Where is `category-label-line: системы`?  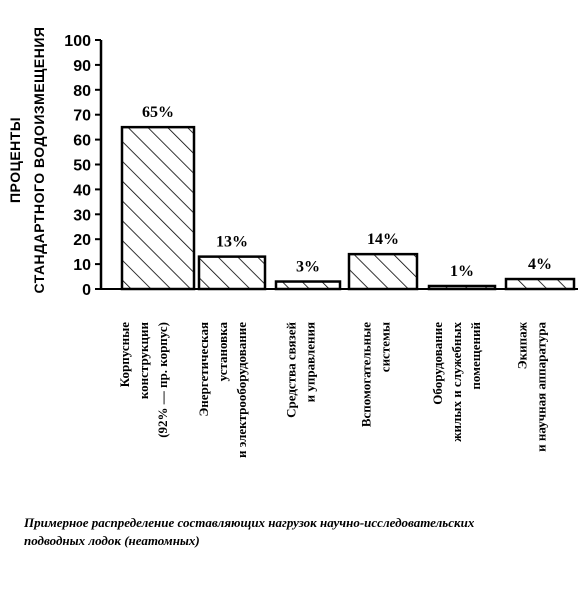
category-label-line: системы is located at coordinates (385, 347).